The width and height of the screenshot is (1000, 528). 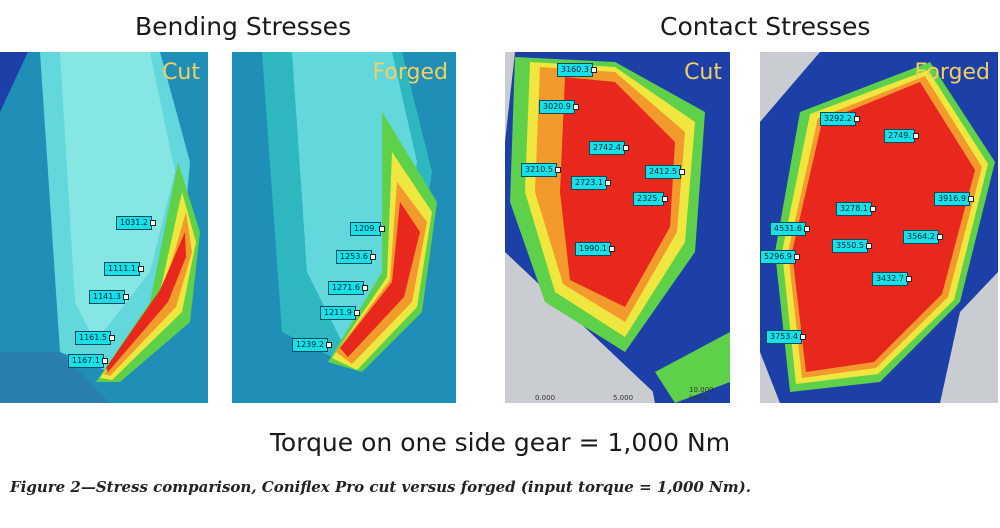 I want to click on stress-label: 2325., so click(x=650, y=199).